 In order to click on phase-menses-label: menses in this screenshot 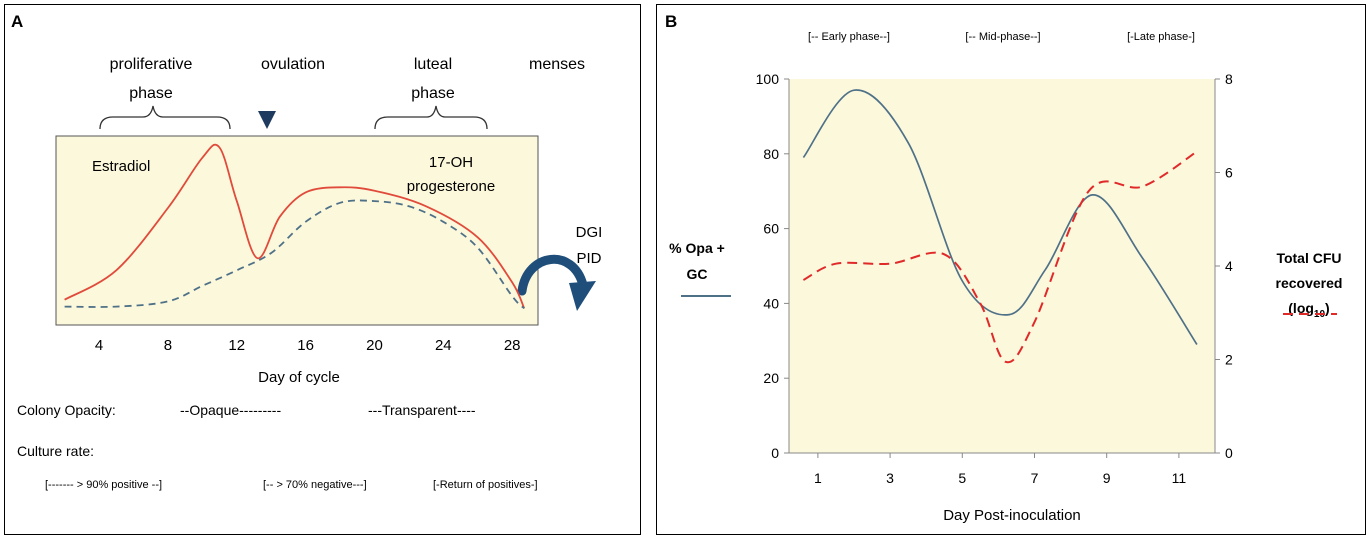, I will do `click(557, 64)`.